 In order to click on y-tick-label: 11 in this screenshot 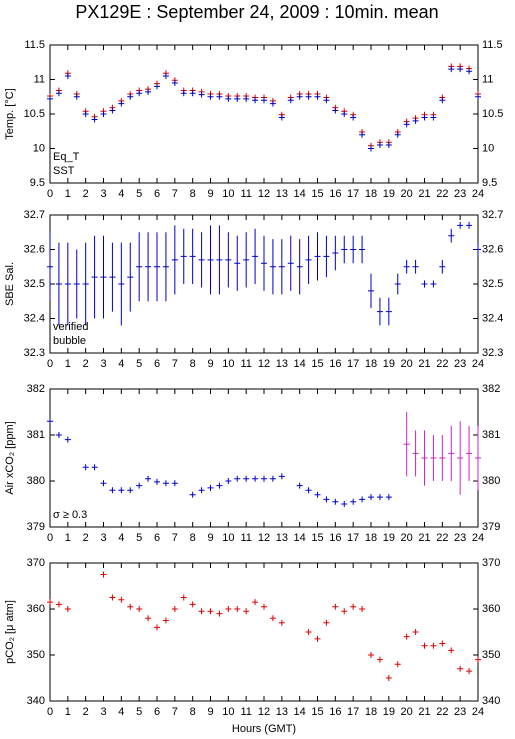, I will do `click(487, 79)`.